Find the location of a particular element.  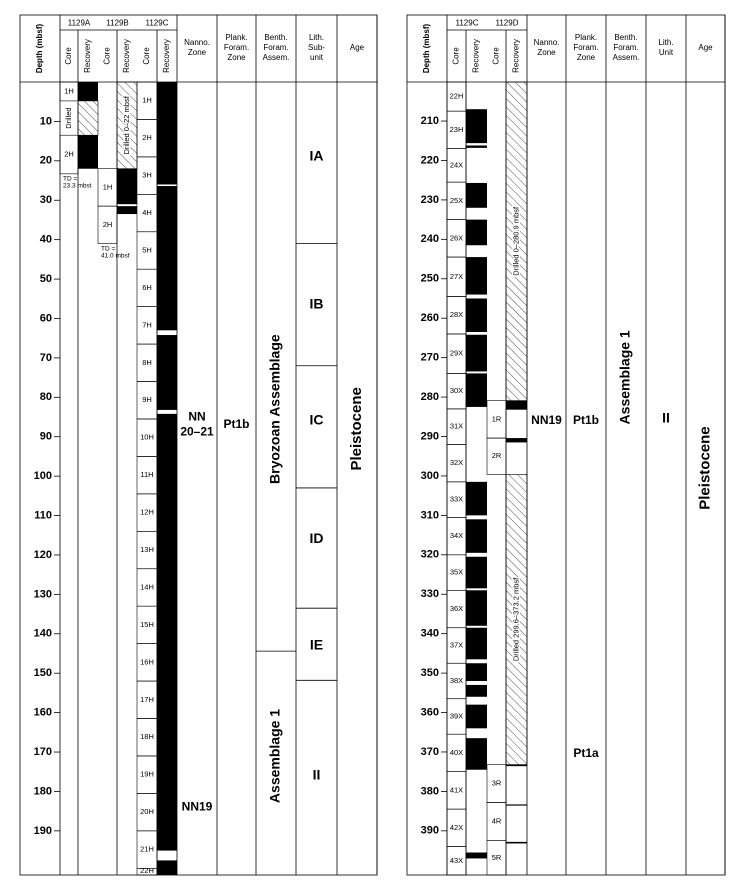

depth-tick-label: 140 is located at coordinates (43, 634).